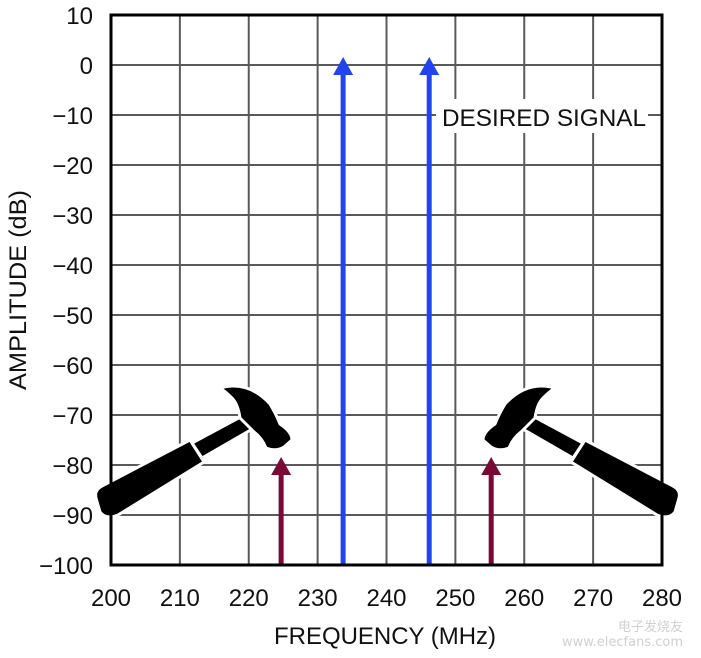 The width and height of the screenshot is (701, 658). I want to click on x-tick-label: 260, so click(524, 598).